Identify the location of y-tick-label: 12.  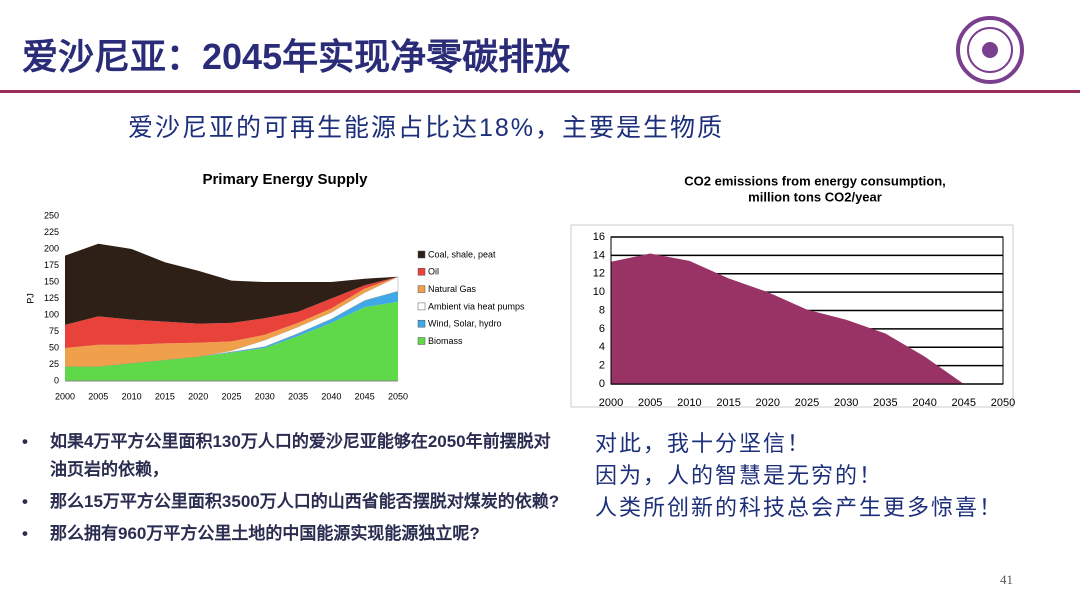
(599, 274).